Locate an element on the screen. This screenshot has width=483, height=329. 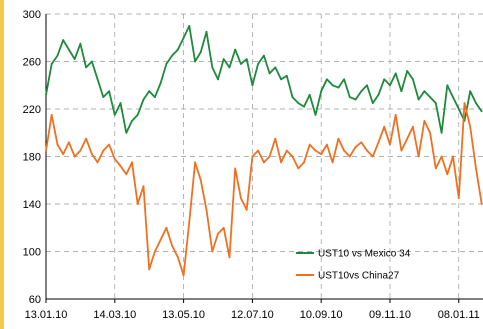
legend-label: UST10 vs Mexico 34 is located at coordinates (364, 254).